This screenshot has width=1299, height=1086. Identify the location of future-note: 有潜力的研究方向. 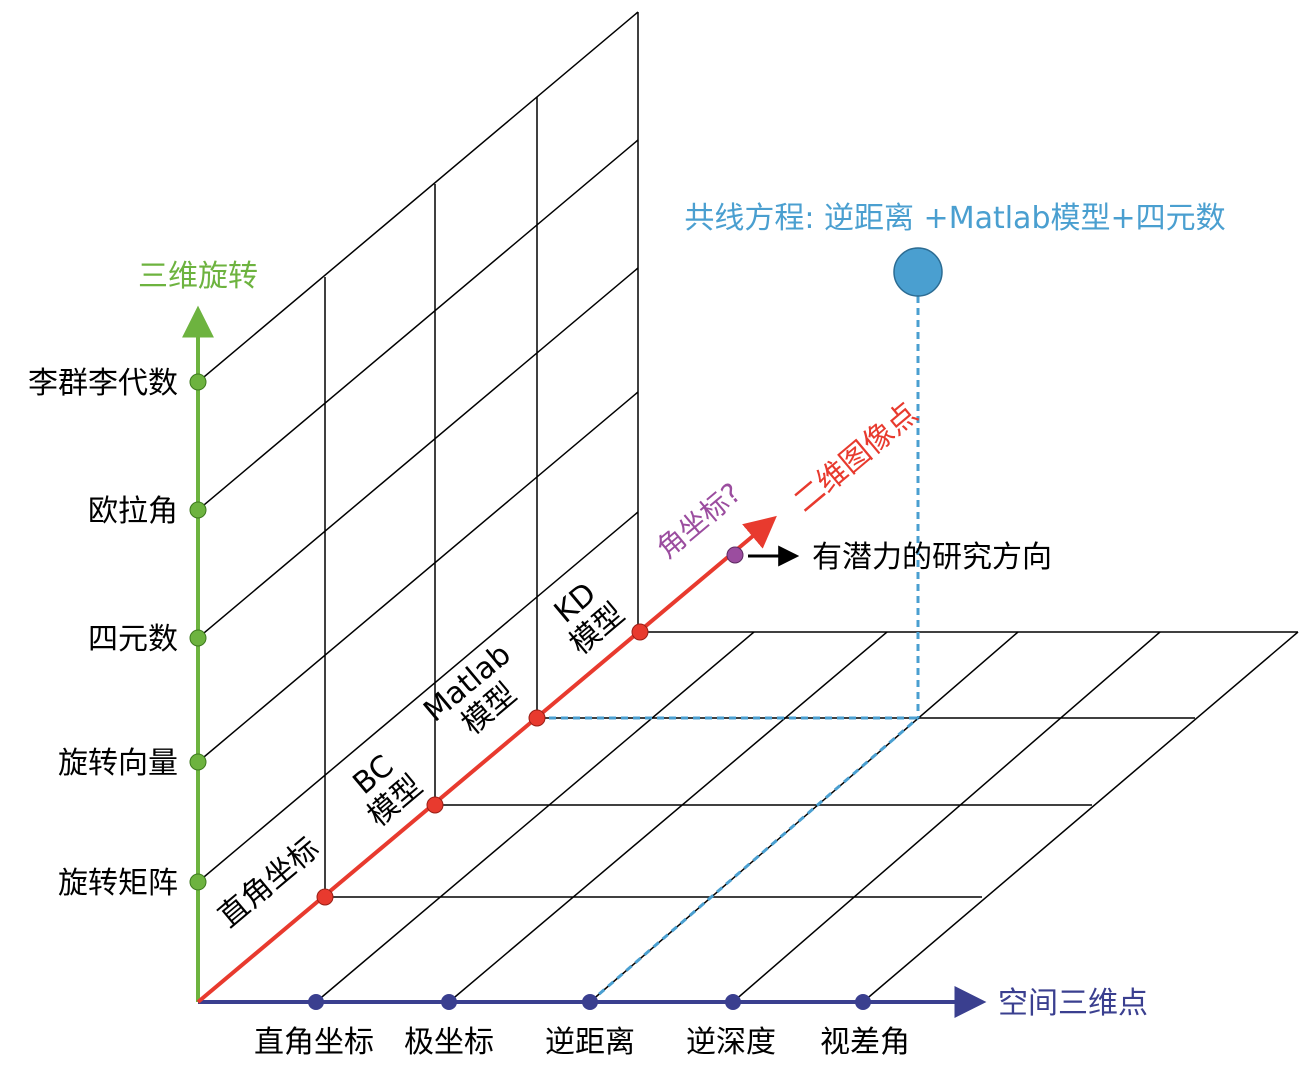
(932, 557).